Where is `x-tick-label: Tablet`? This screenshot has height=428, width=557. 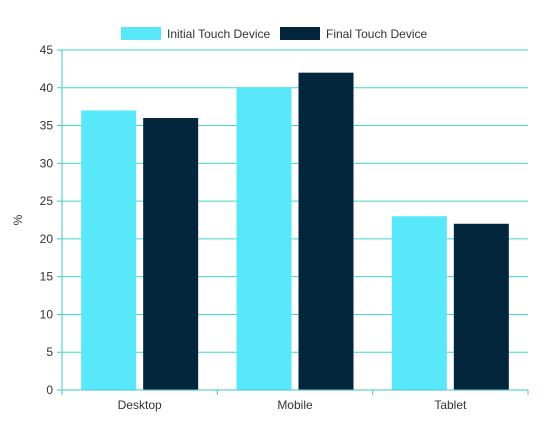 x-tick-label: Tablet is located at coordinates (450, 405).